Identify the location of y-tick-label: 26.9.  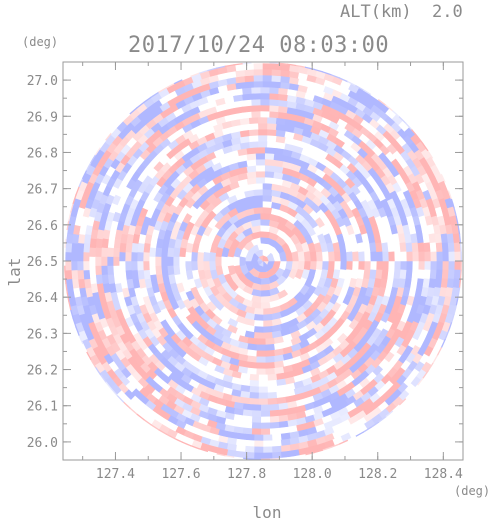
(42, 117).